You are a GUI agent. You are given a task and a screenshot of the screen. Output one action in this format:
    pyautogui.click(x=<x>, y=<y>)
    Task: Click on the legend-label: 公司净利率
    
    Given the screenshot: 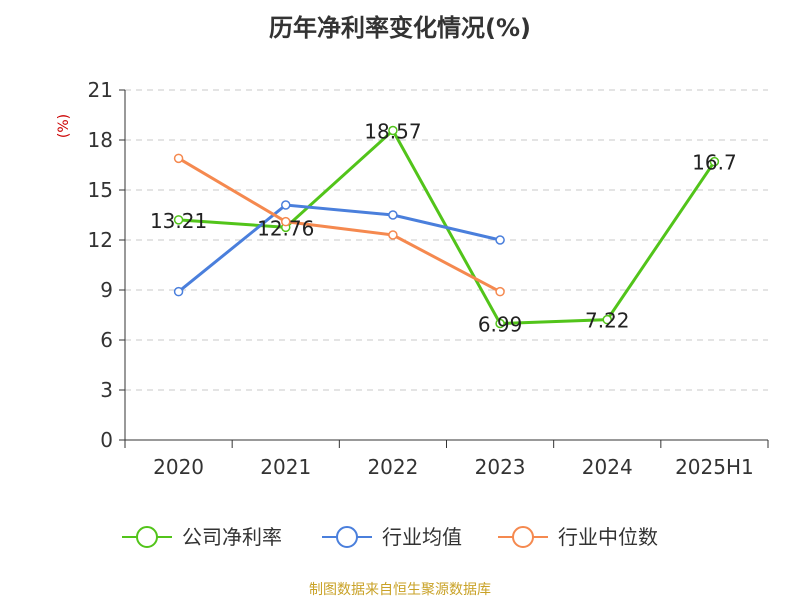 What is the action you would take?
    pyautogui.click(x=232, y=537)
    